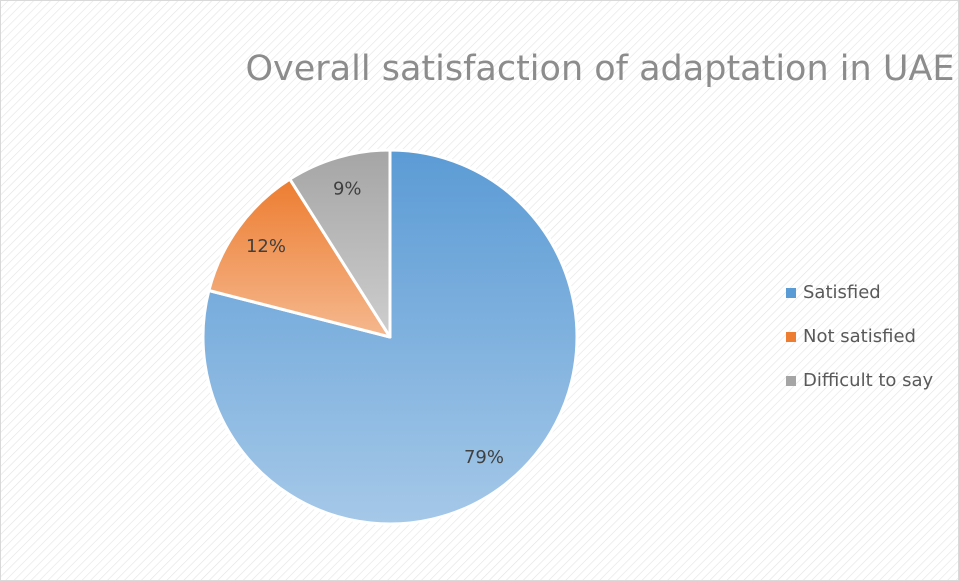  I want to click on legend-label: Not satisfied, so click(859, 336).